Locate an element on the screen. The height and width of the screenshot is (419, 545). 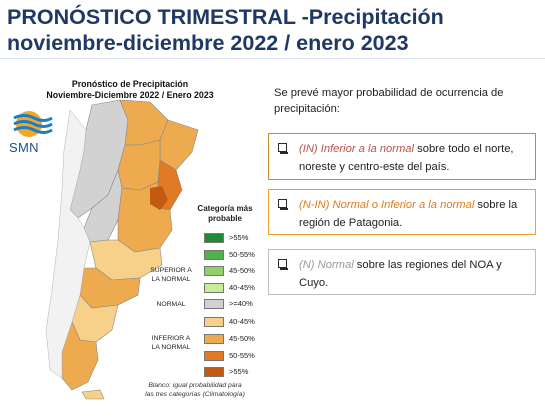
slide-title-line2: noviembre-diciembre 2022 / enero 2023 is located at coordinates (208, 43).